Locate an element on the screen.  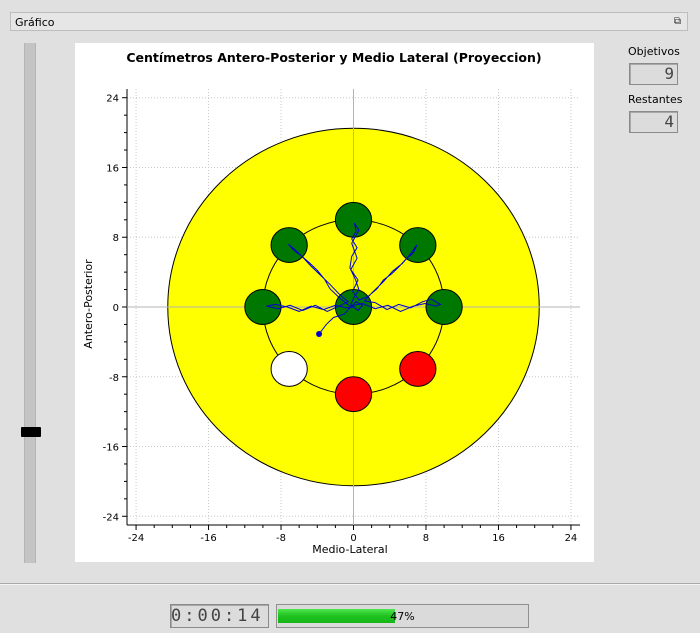
progress-bar: 47% is located at coordinates (402, 616).